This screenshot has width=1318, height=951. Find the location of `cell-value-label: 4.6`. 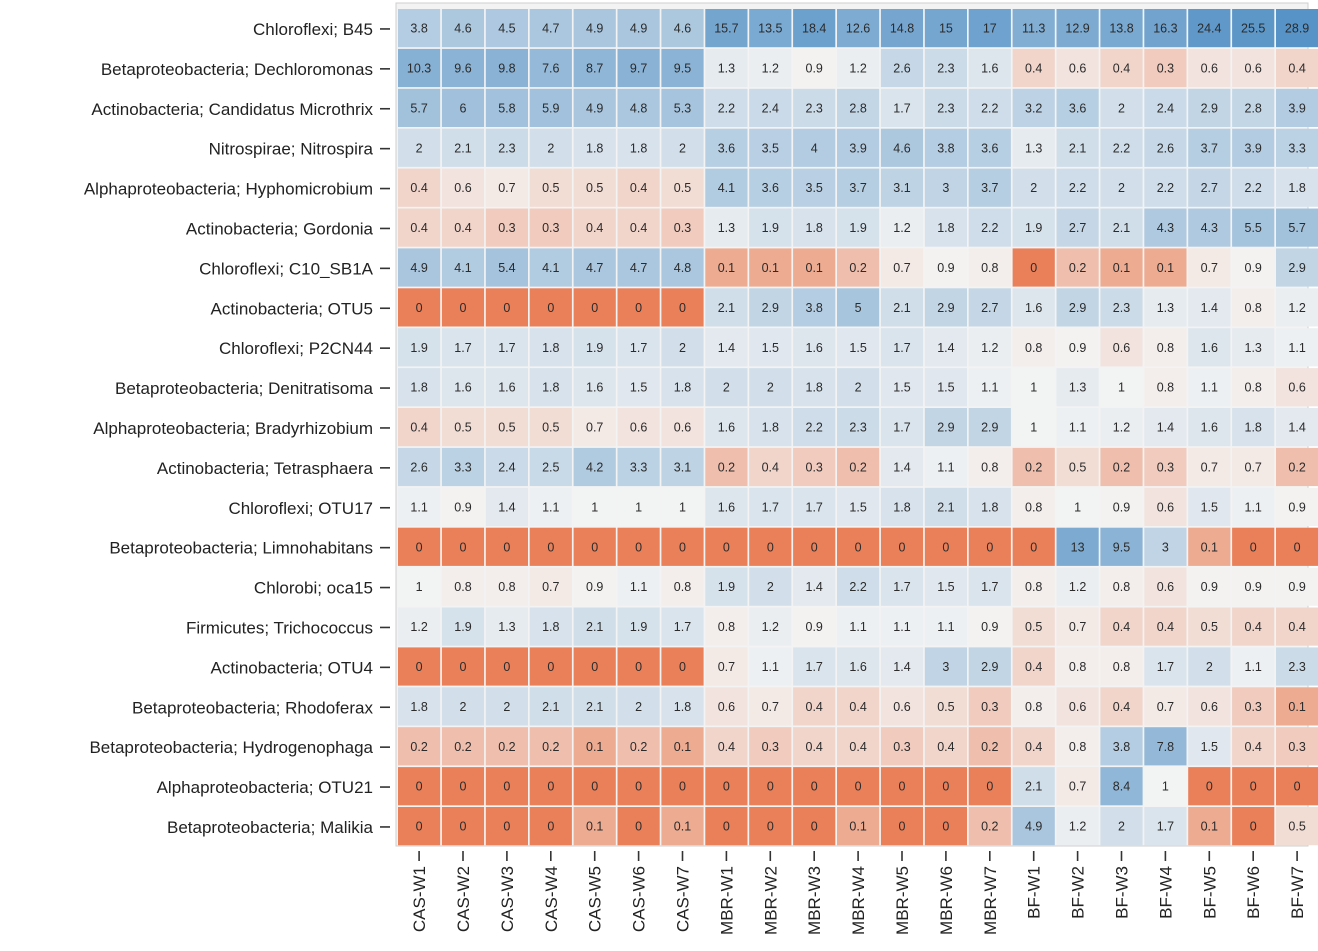

cell-value-label: 4.6 is located at coordinates (682, 29).